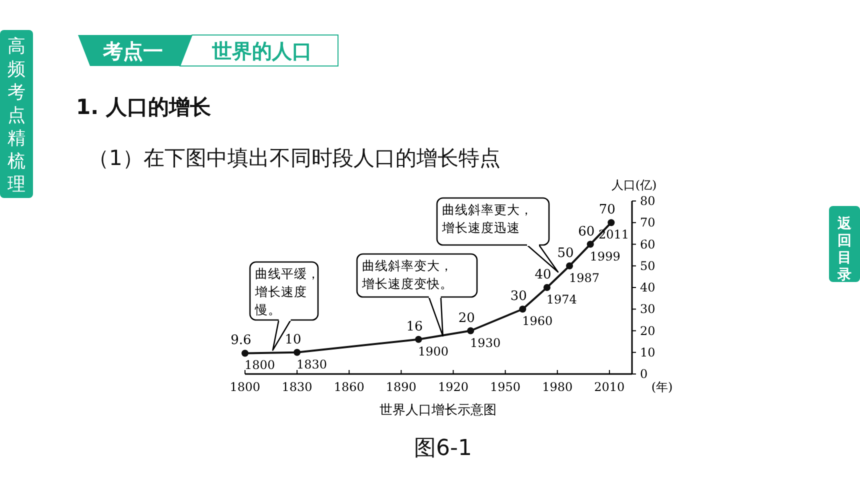 The image size is (860, 484). Describe the element at coordinates (537, 321) in the screenshot. I see `annotation: 1960` at that location.